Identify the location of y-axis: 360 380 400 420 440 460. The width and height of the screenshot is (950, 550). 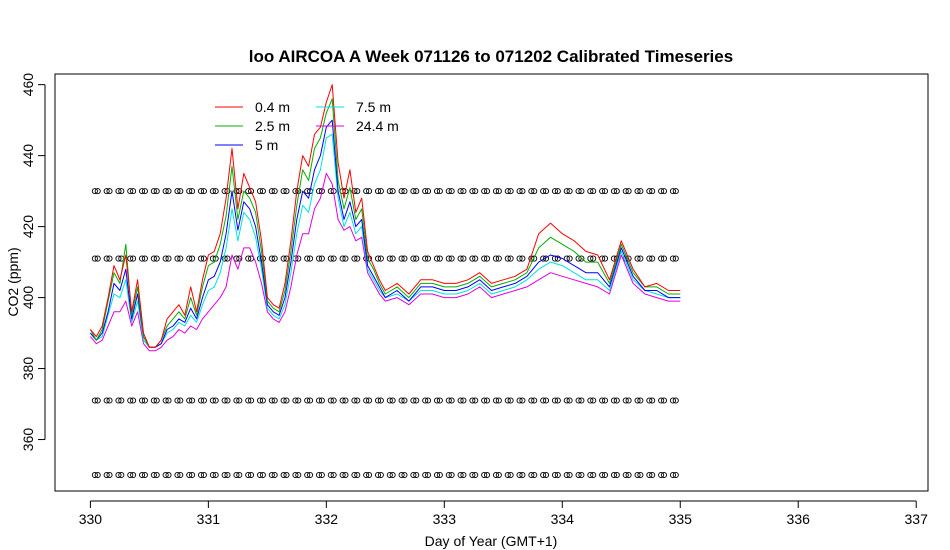
(33, 262).